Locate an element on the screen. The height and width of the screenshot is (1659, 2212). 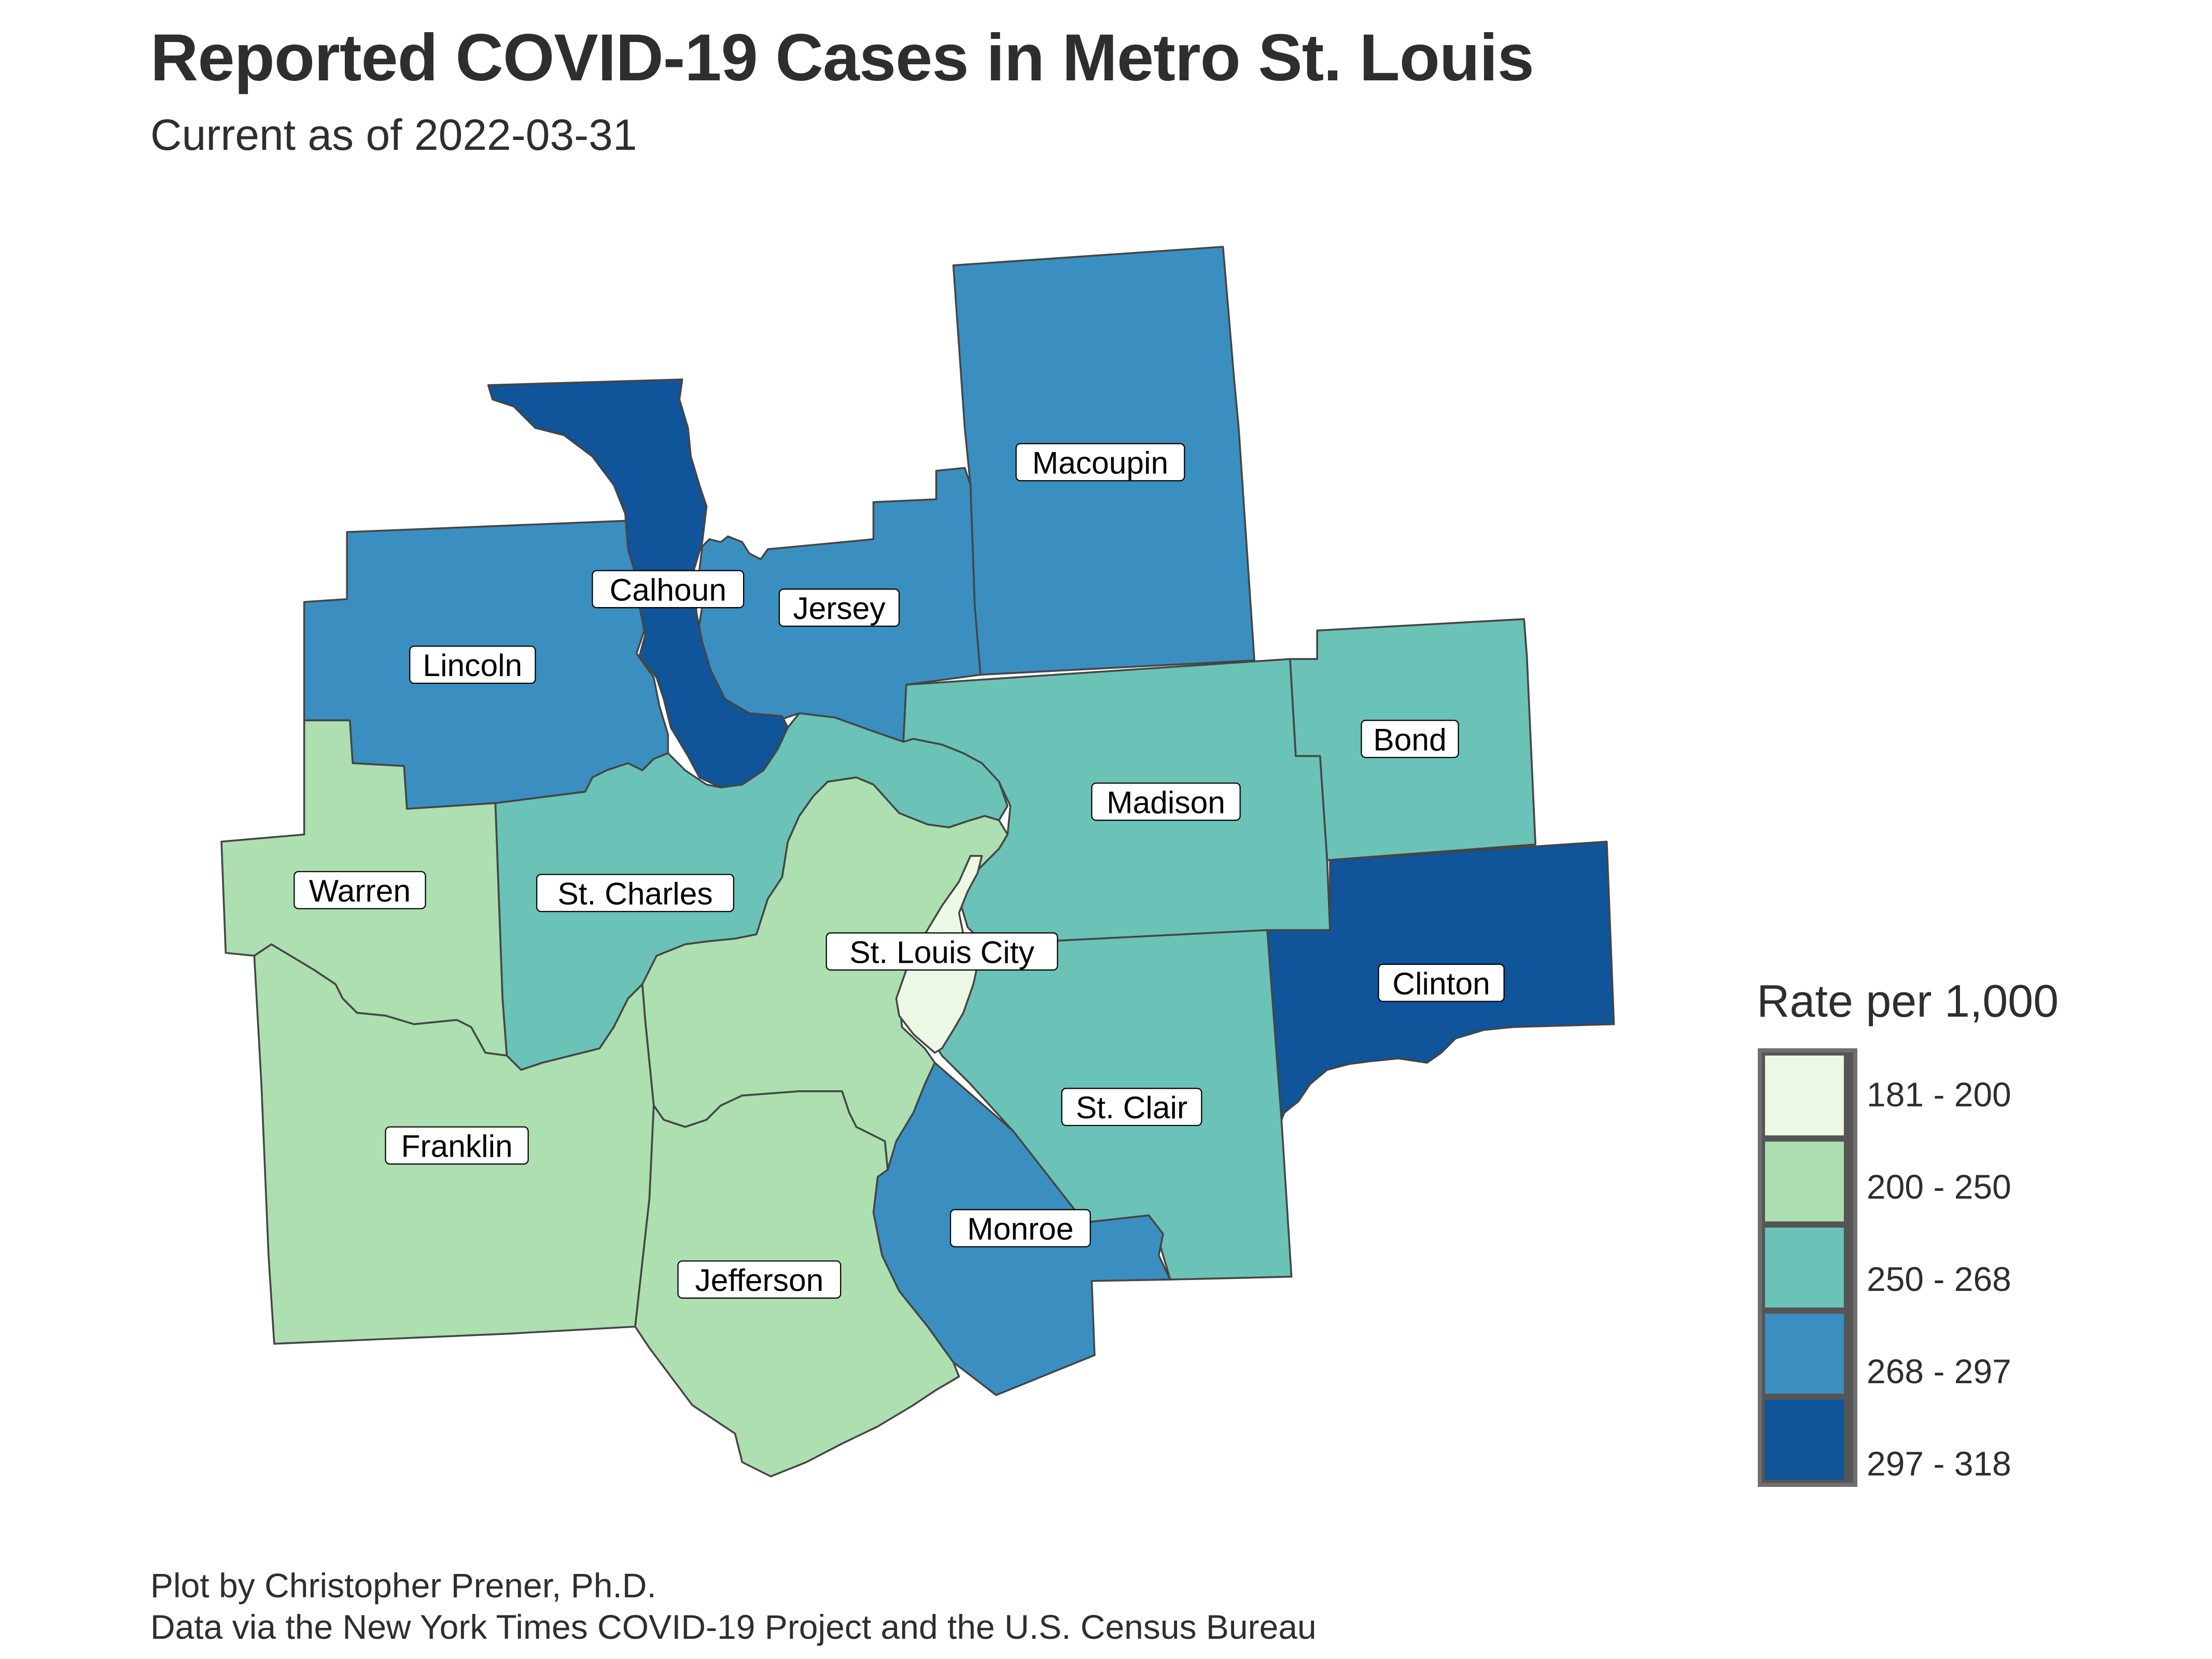
svg-text: Clinton is located at coordinates (1441, 983).